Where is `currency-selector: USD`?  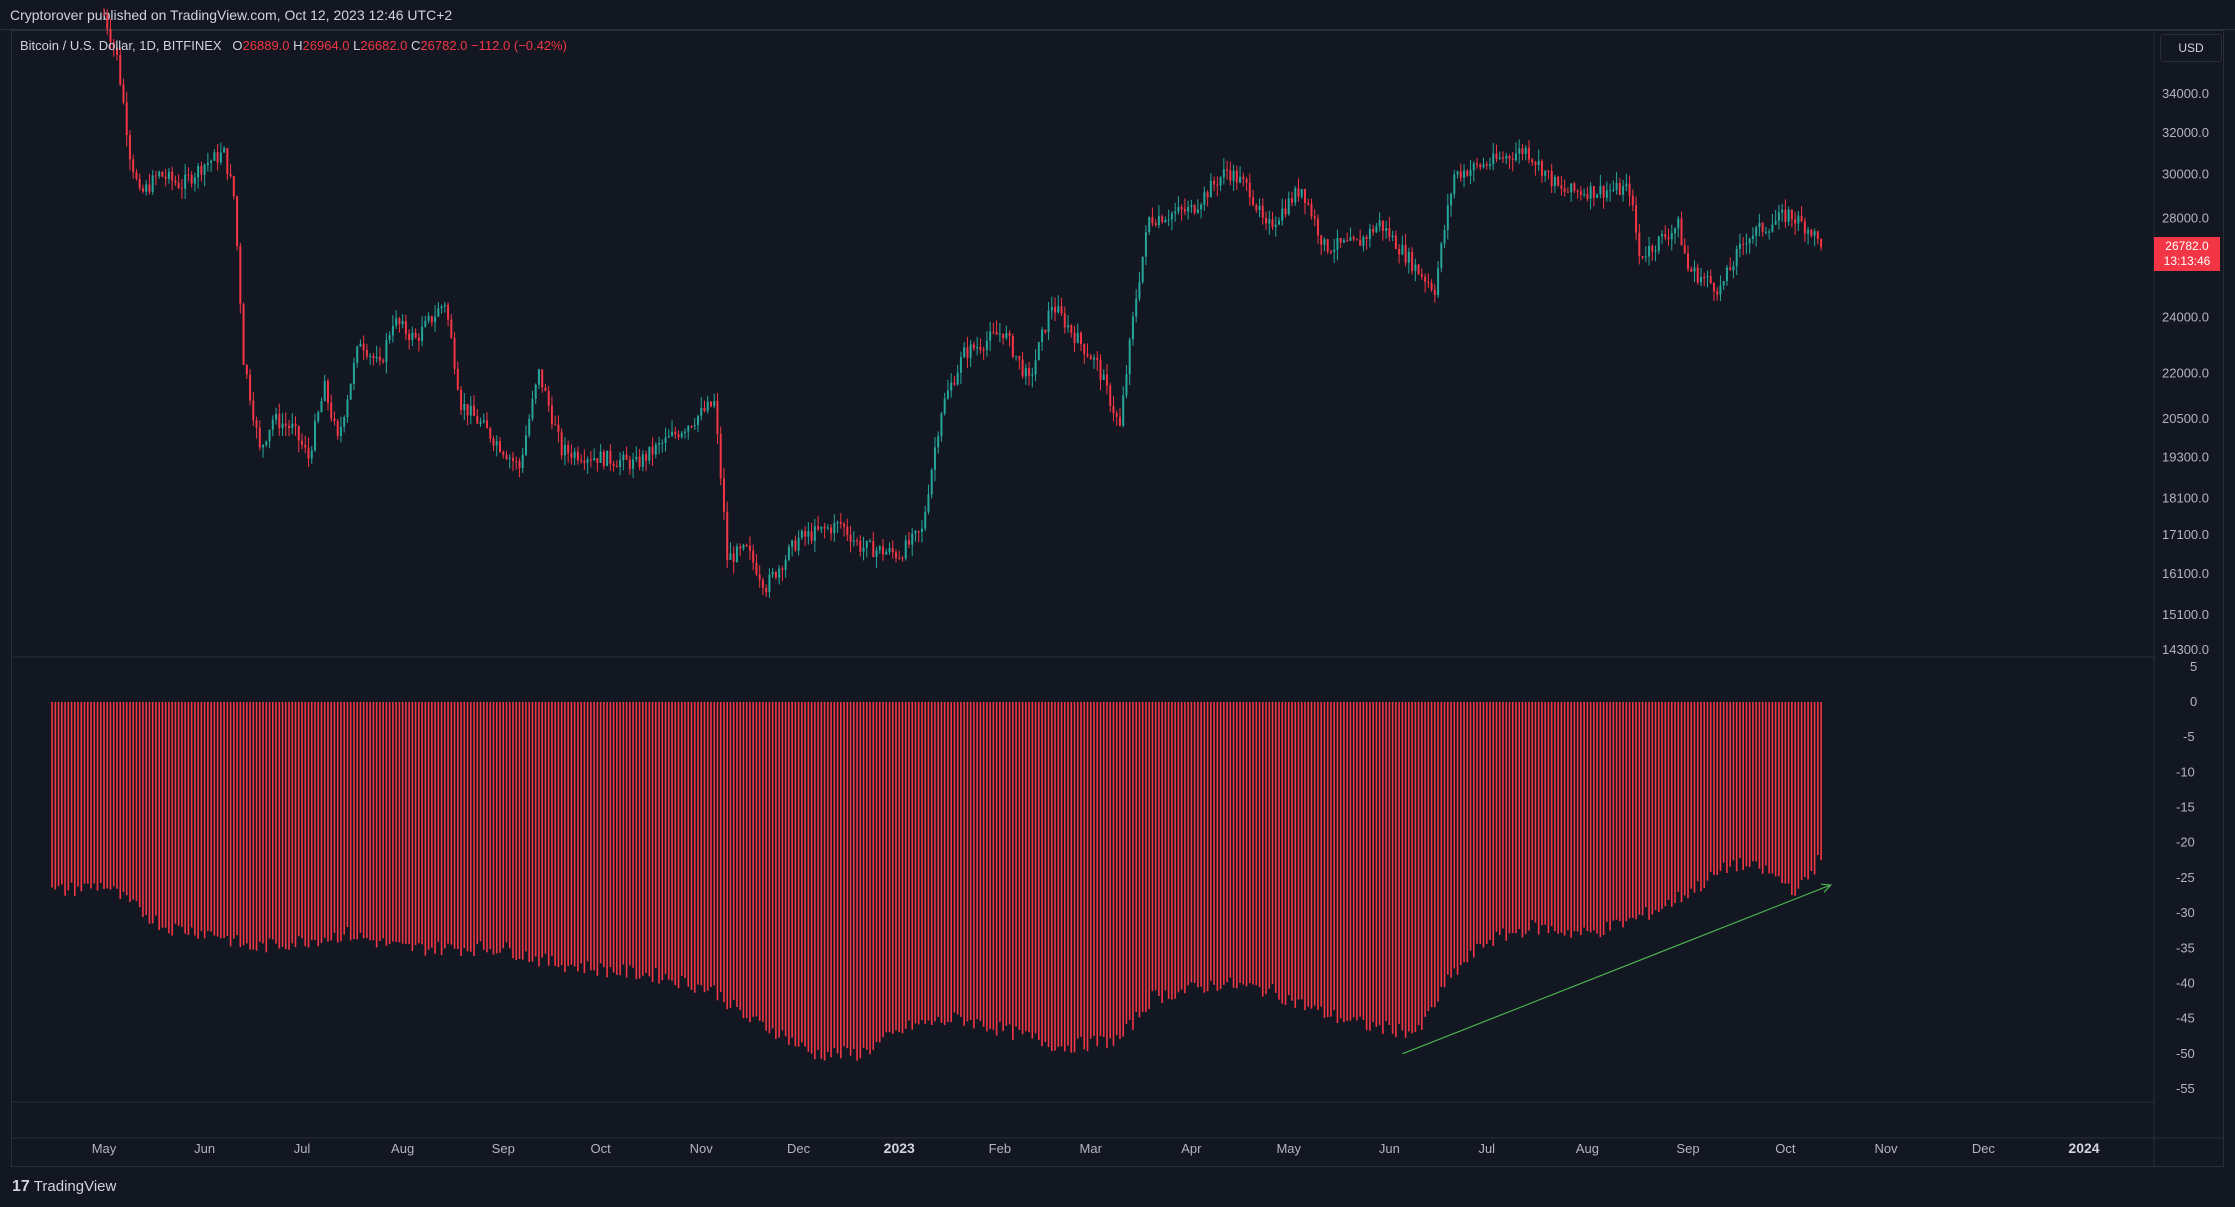
currency-selector: USD is located at coordinates (2191, 48).